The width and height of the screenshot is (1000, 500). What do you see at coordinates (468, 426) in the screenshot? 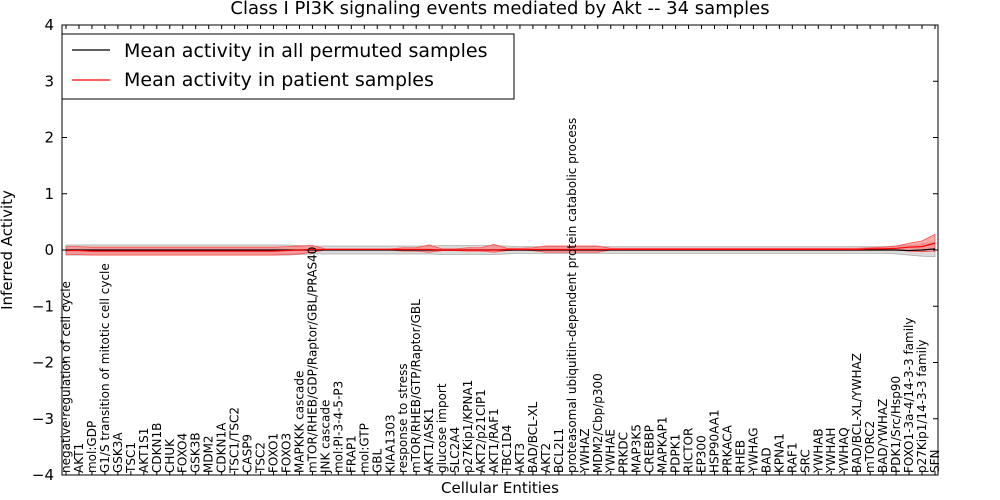
I see `category-label: p27Kip1/KPNA1` at bounding box center [468, 426].